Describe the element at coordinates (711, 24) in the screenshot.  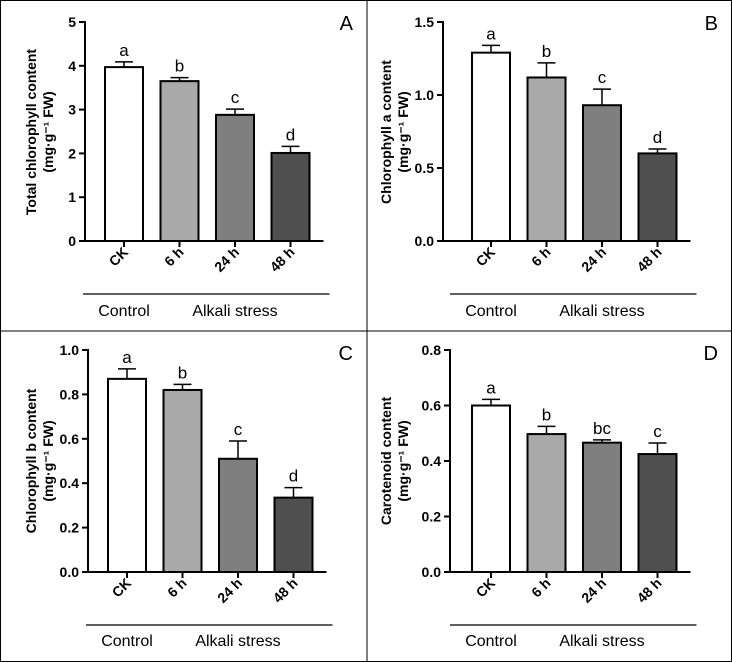
I see `panel-letter: B` at that location.